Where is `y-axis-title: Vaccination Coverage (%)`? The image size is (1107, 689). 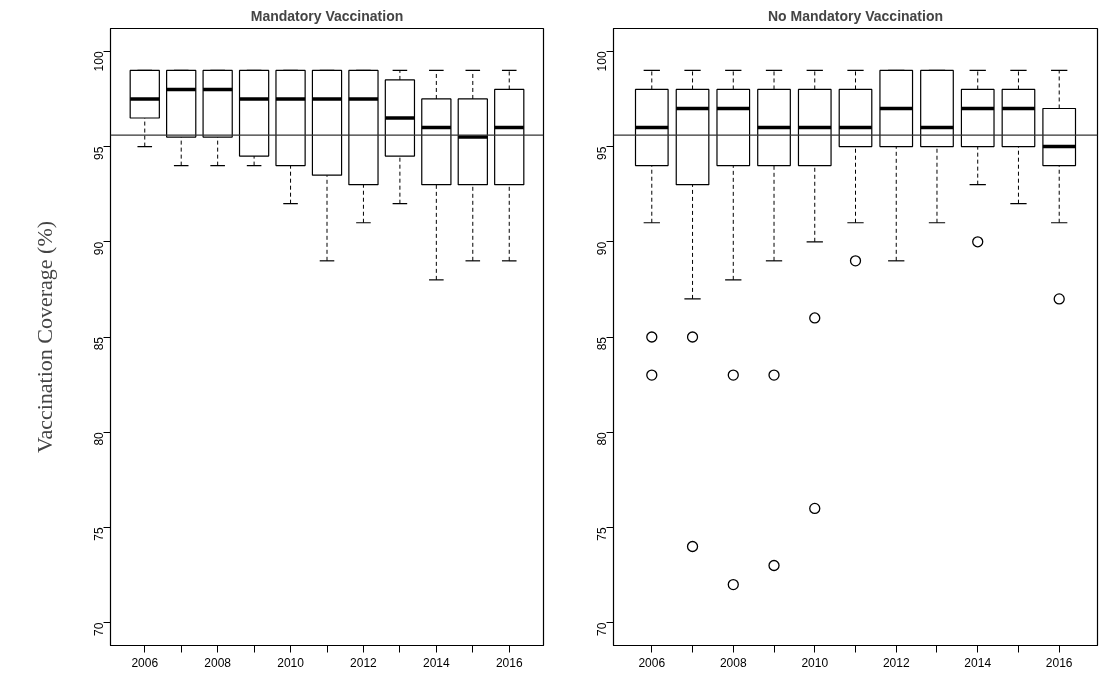
y-axis-title: Vaccination Coverage (%) is located at coordinates (44, 337).